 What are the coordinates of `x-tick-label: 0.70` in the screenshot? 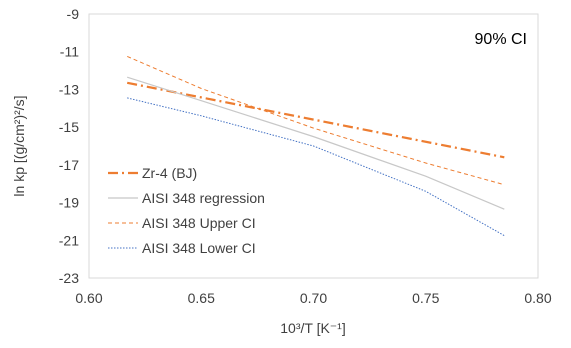 It's located at (313, 298).